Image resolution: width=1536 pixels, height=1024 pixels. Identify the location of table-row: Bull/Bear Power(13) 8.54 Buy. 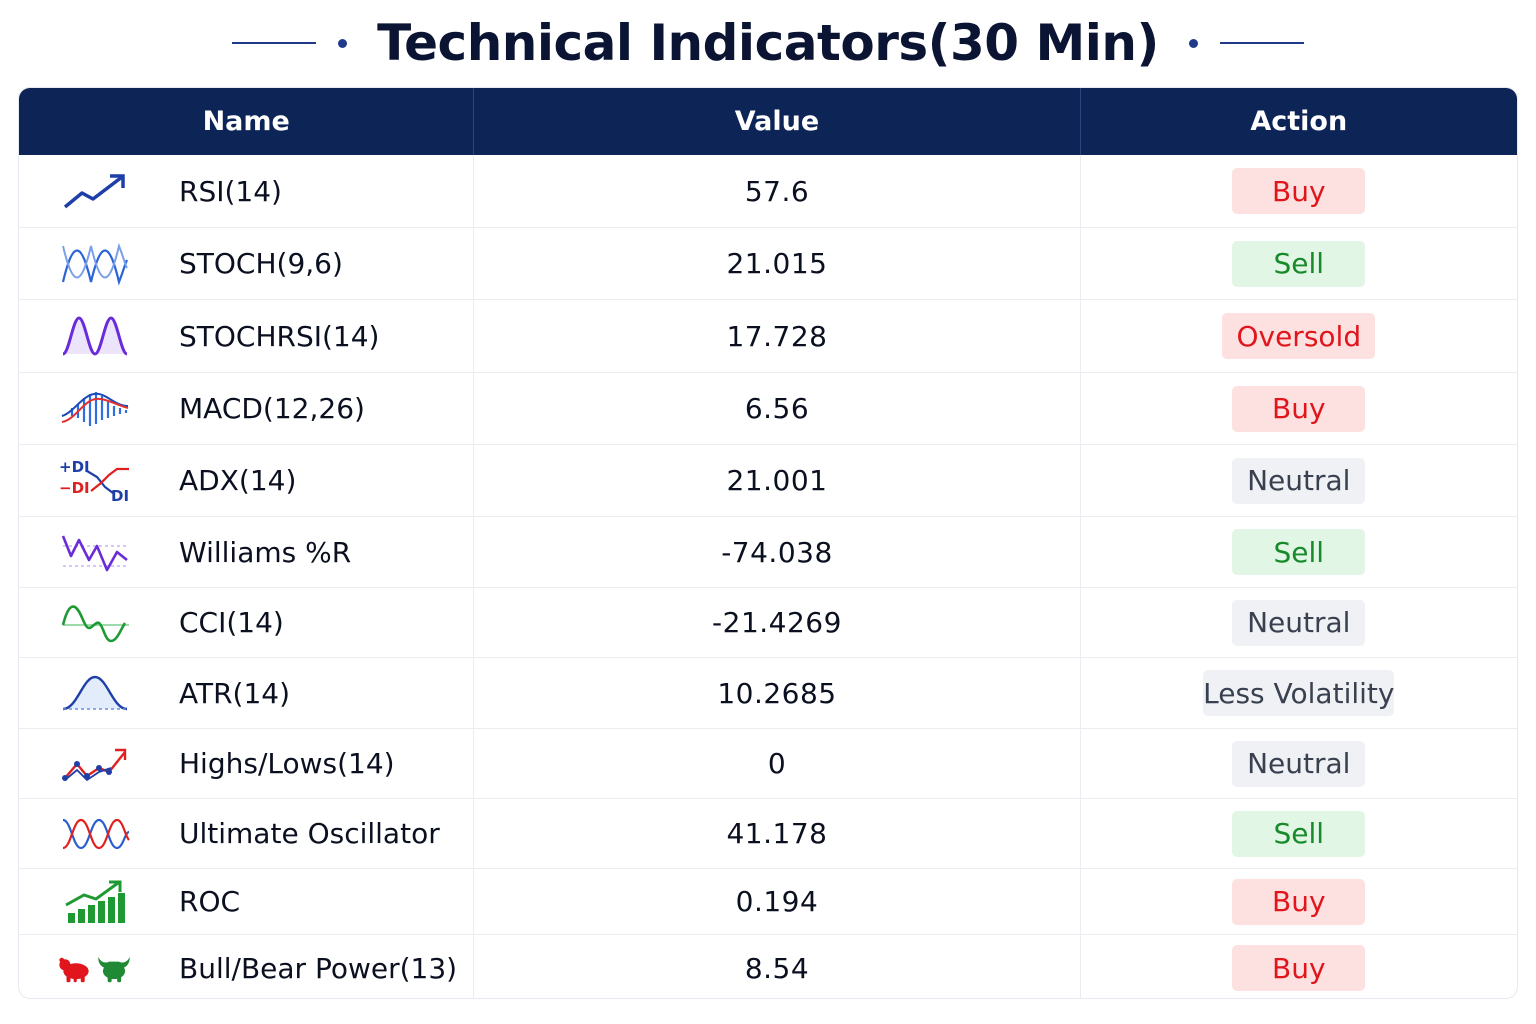
(768, 966).